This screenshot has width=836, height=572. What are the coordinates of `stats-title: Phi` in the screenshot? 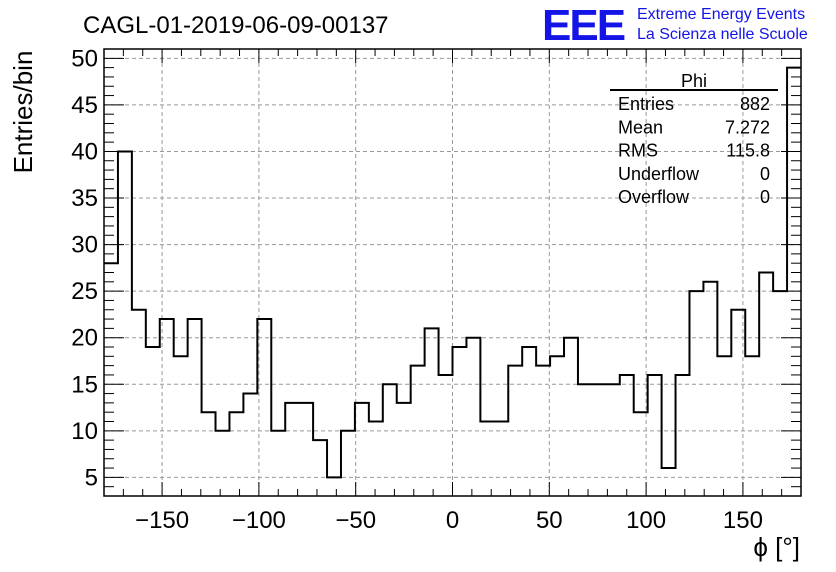 It's located at (694, 81).